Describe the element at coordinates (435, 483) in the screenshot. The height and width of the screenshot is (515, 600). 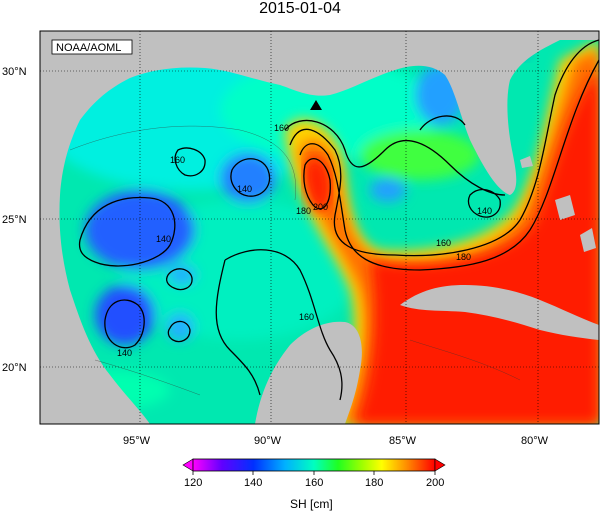
I see `colorbar-tick: 200` at that location.